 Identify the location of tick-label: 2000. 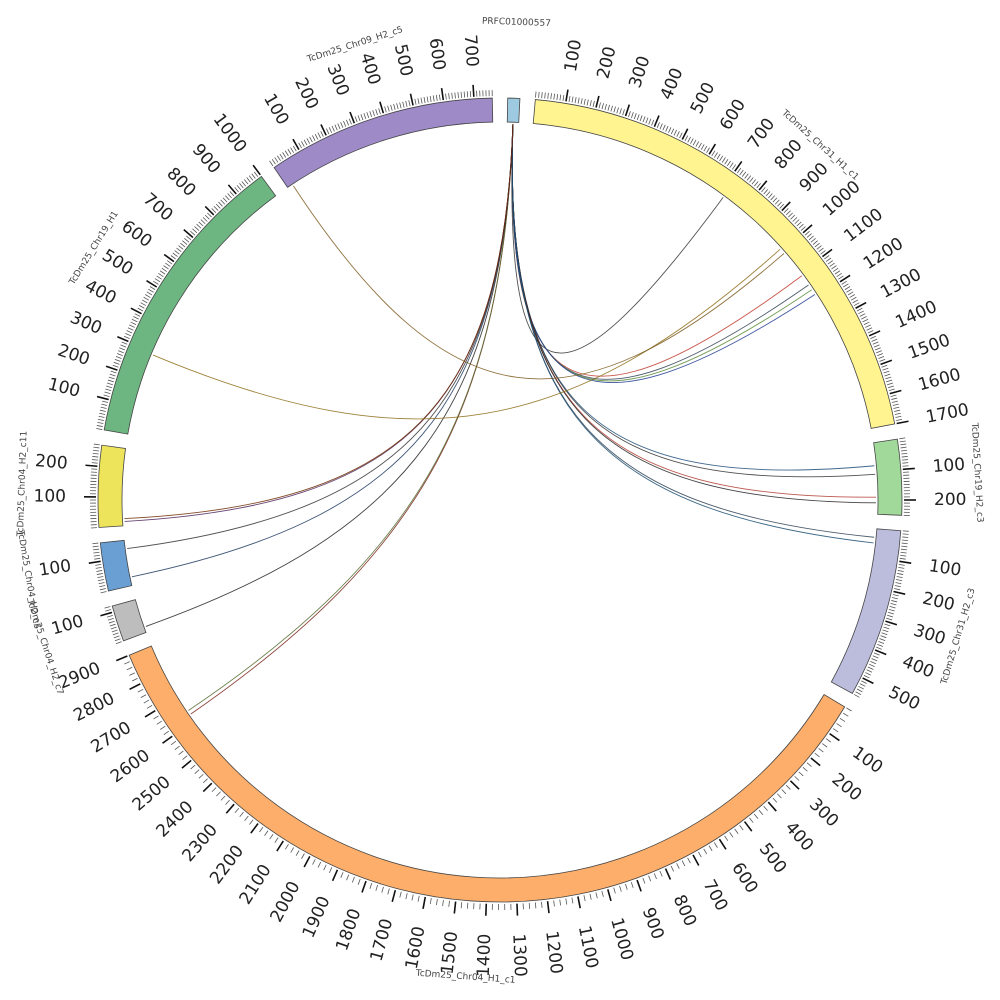
(286, 902).